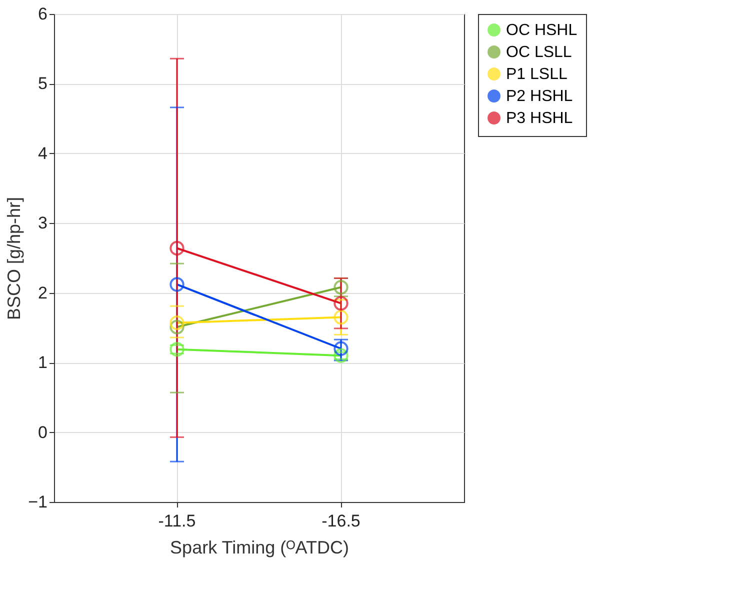  Describe the element at coordinates (341, 521) in the screenshot. I see `x-tick-label: -16.5` at that location.